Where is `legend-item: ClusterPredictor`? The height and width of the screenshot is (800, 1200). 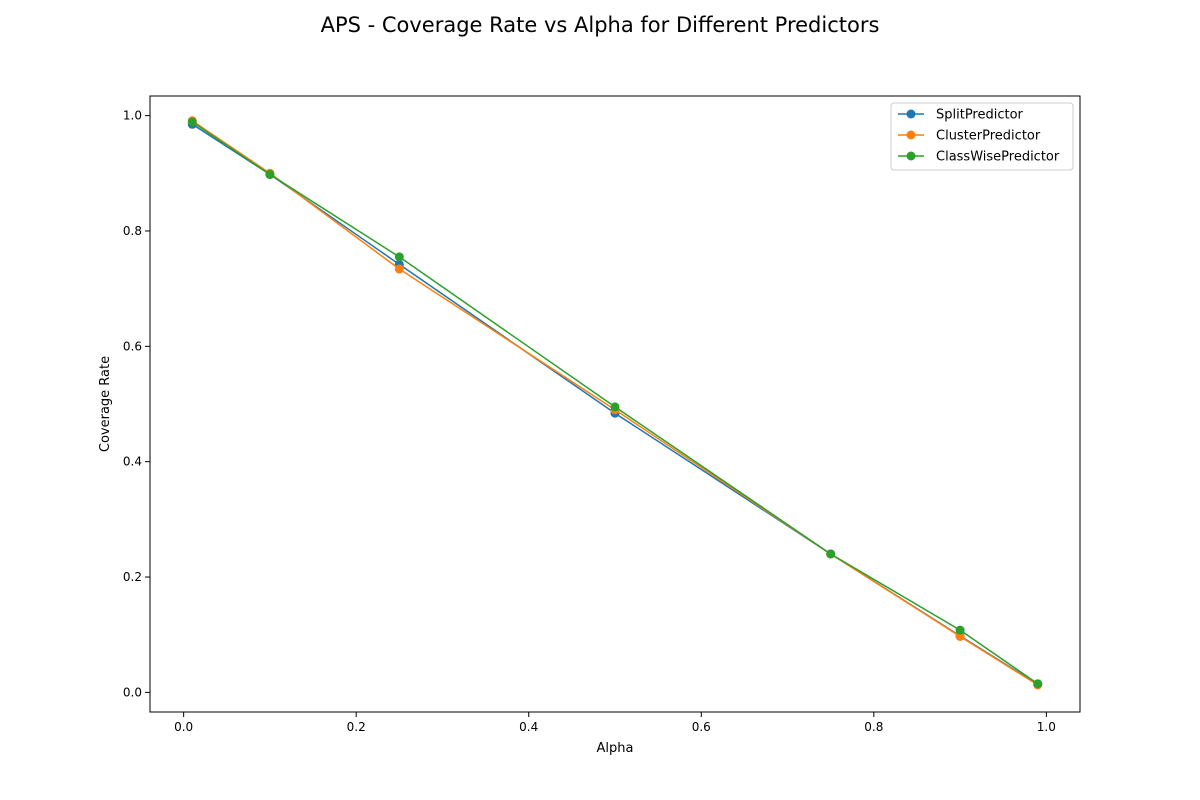
legend-item: ClusterPredictor is located at coordinates (969, 136).